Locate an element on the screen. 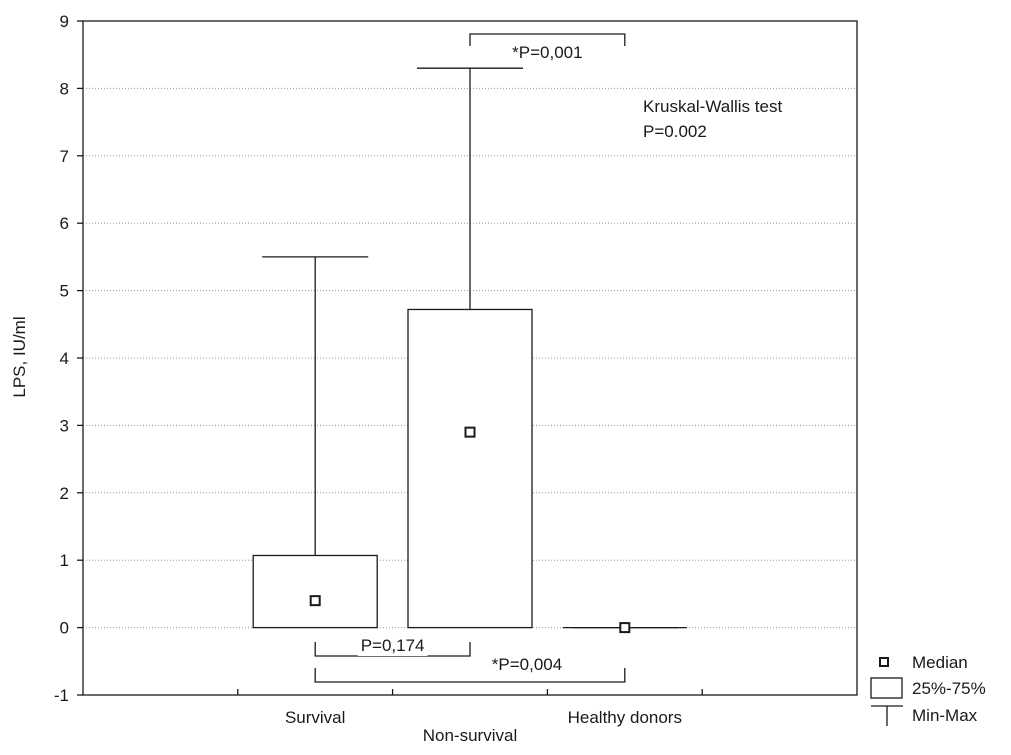 The width and height of the screenshot is (1011, 755). legend: Median 25%-75% Min-Max is located at coordinates (928, 689).